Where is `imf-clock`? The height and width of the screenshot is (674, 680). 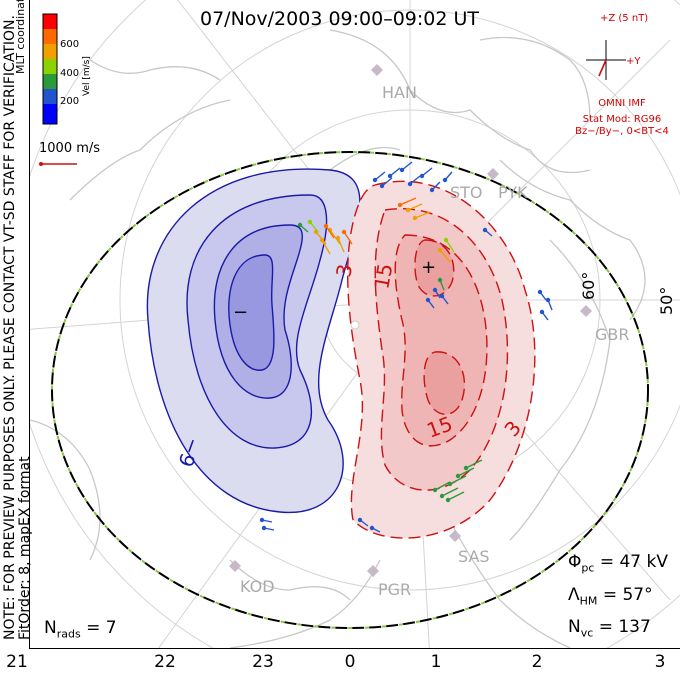
imf-clock is located at coordinates (606, 60).